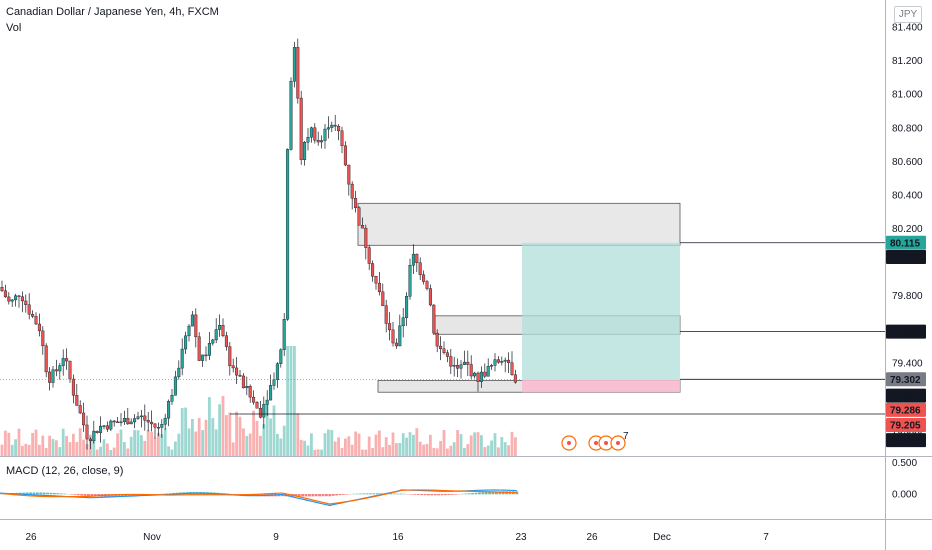 This screenshot has width=932, height=550. What do you see at coordinates (905, 410) in the screenshot?
I see `price-tag-label: 79.286` at bounding box center [905, 410].